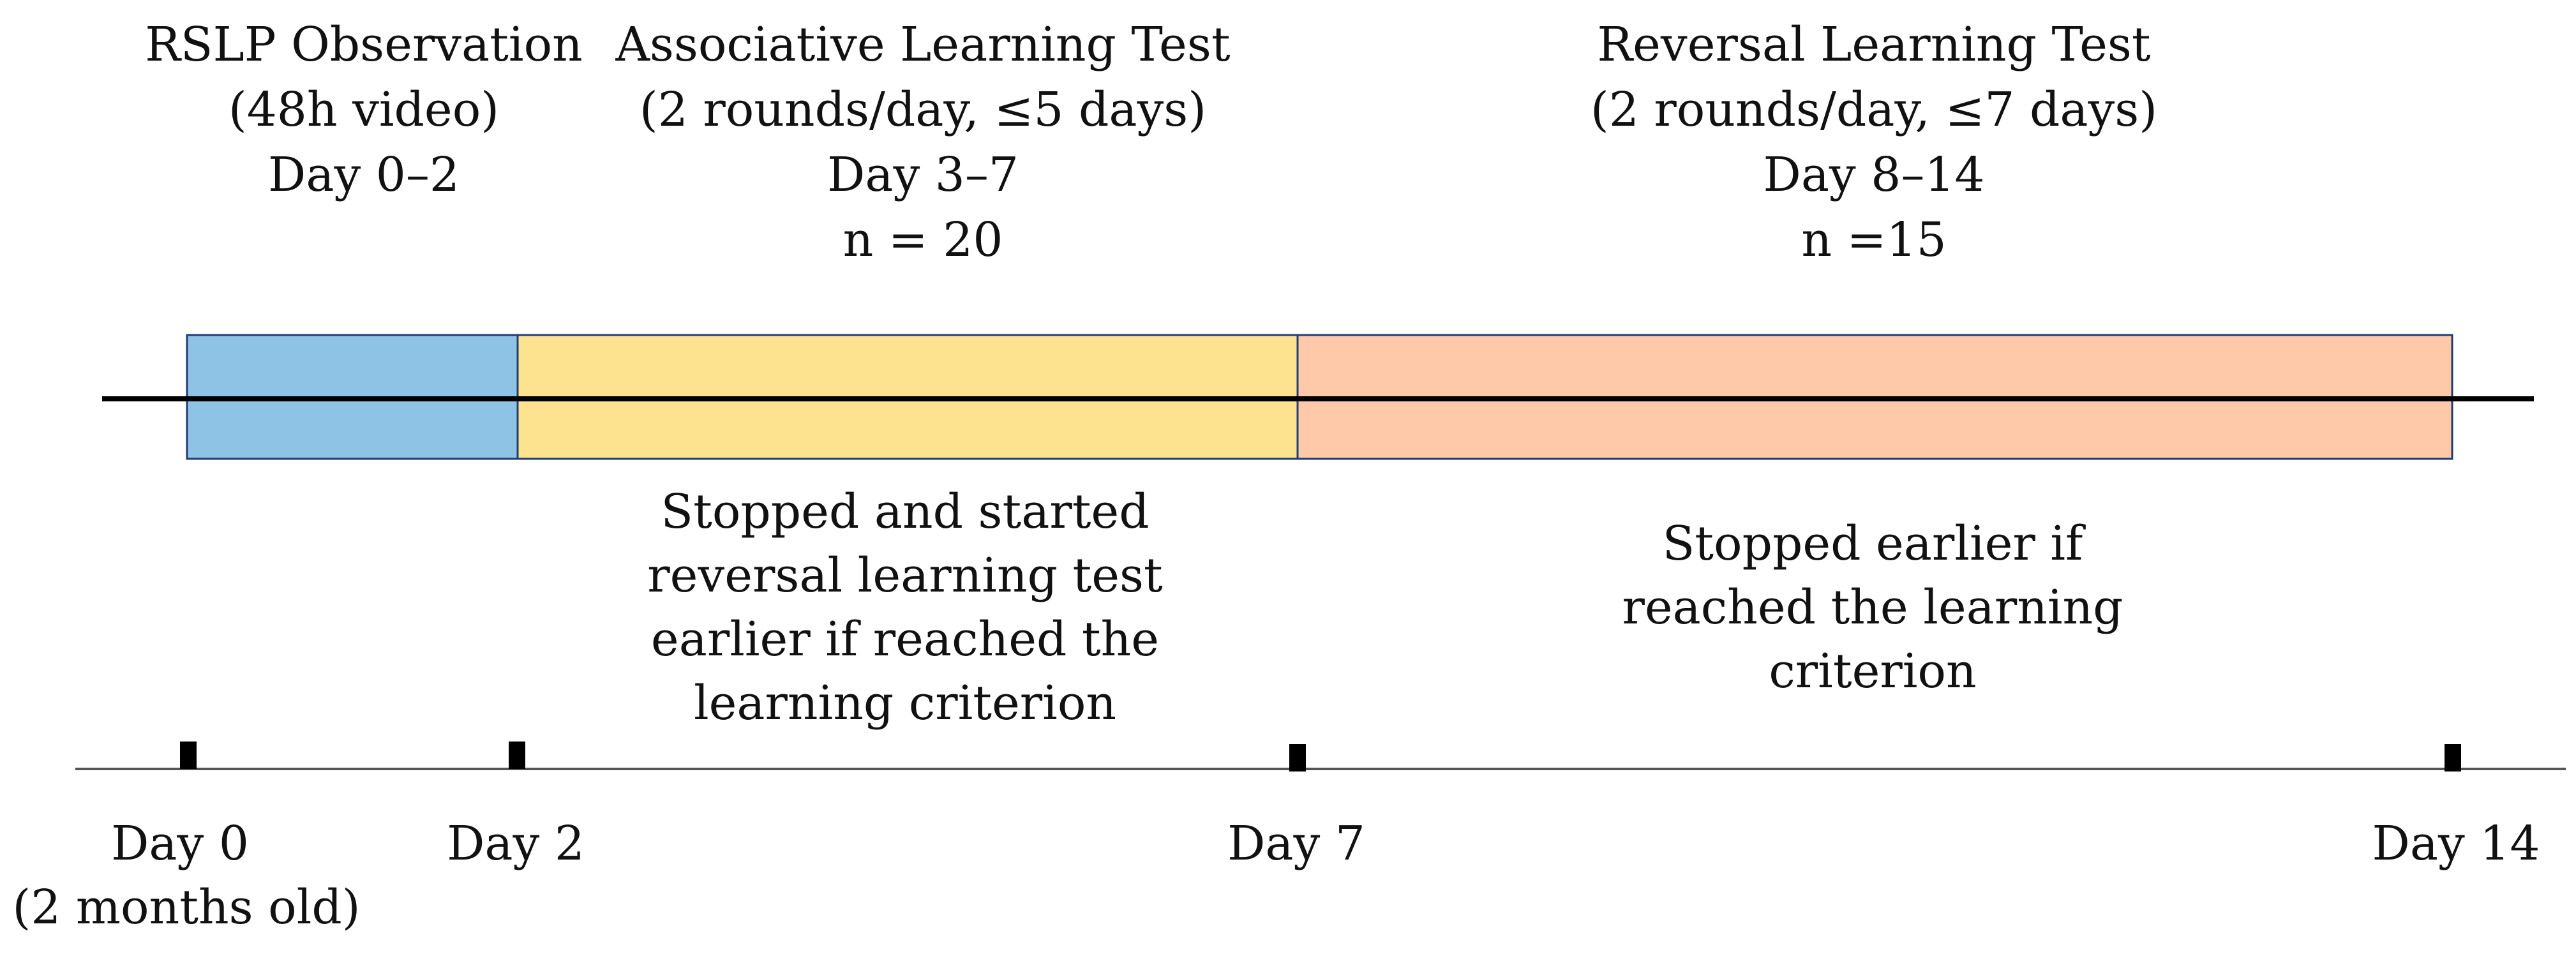 Image resolution: width=2576 pixels, height=954 pixels. Describe the element at coordinates (923, 174) in the screenshot. I see `phase-days: Day 3–7` at that location.